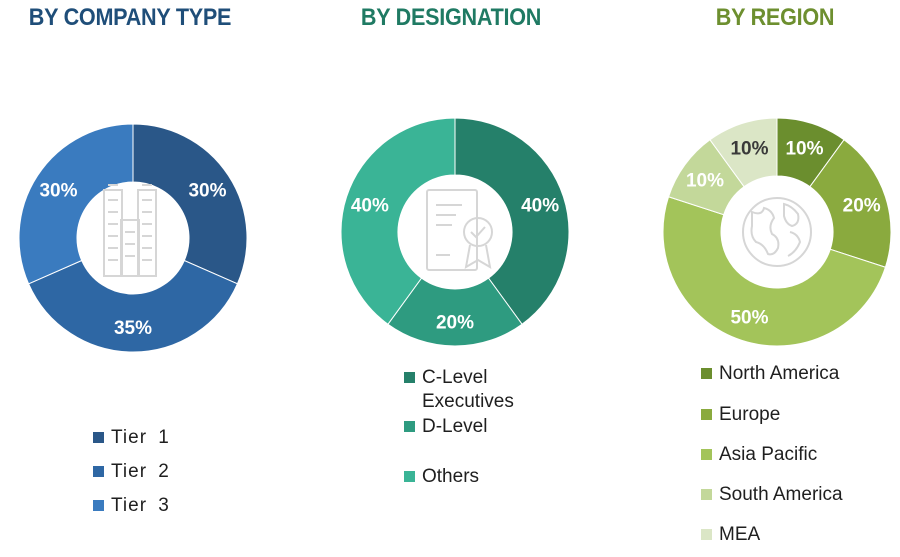 The image size is (900, 557). I want to click on title-region: BY REGION, so click(775, 17).